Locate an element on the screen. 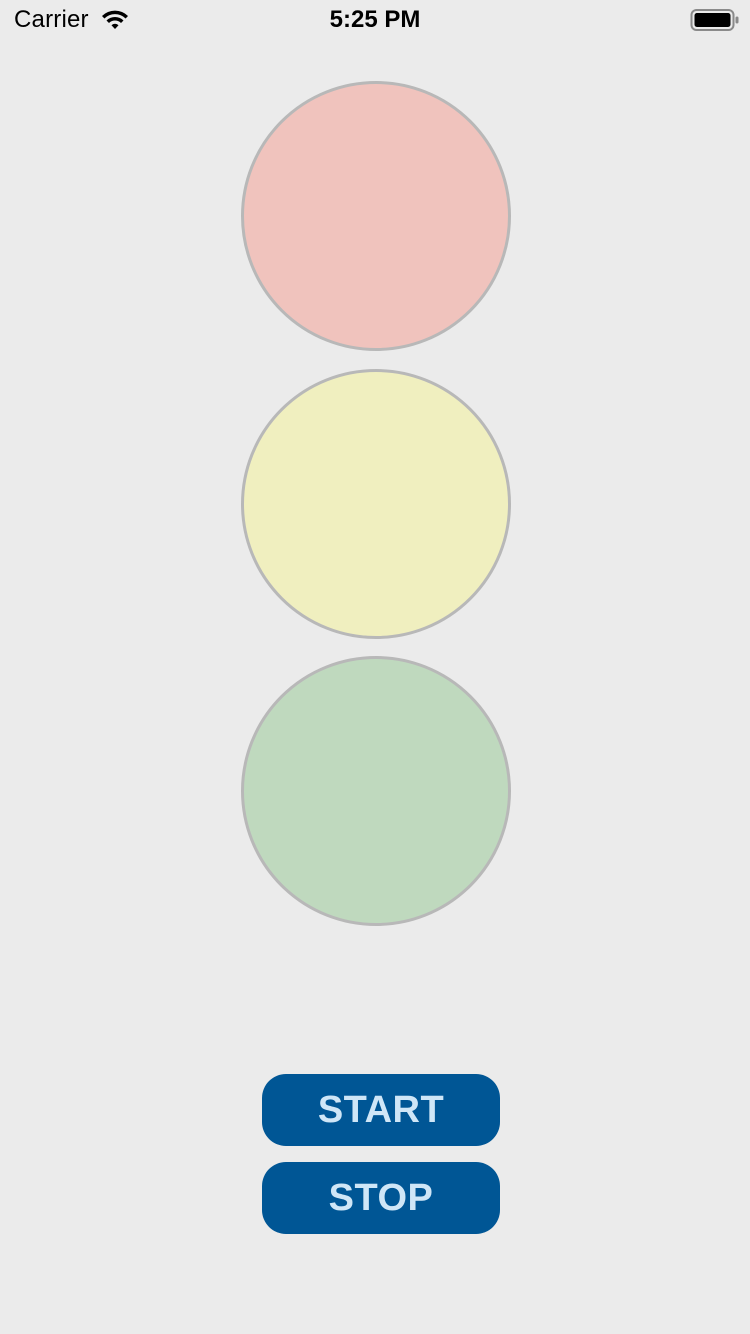  status-bar: Carrier 5:25 PM is located at coordinates (375, 20).